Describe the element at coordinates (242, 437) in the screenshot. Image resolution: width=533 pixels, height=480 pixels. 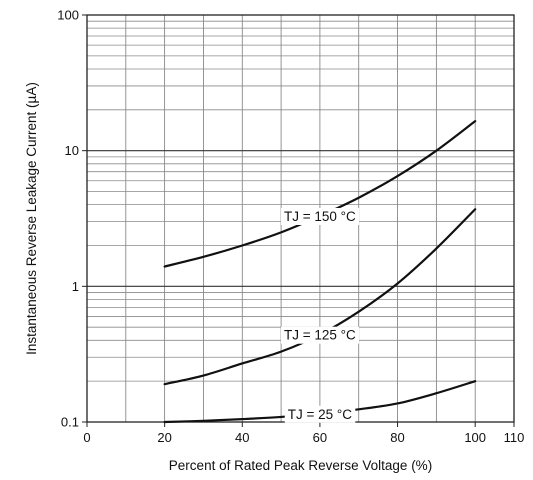
I see `x-tick-label: 40` at that location.